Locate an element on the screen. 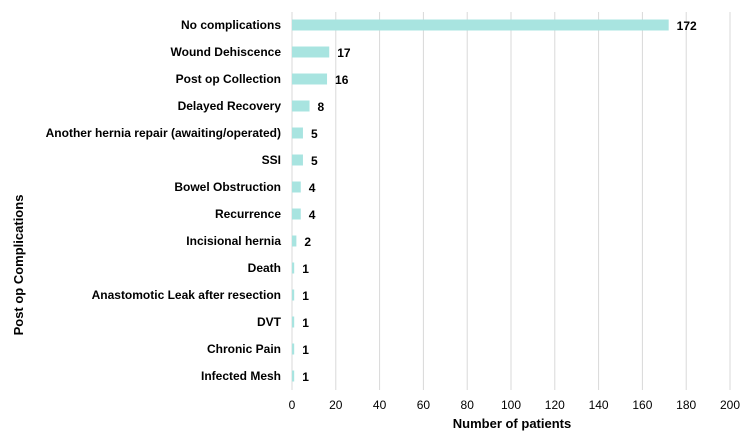 The image size is (750, 448). x-tick-label-180: 180 is located at coordinates (686, 405).